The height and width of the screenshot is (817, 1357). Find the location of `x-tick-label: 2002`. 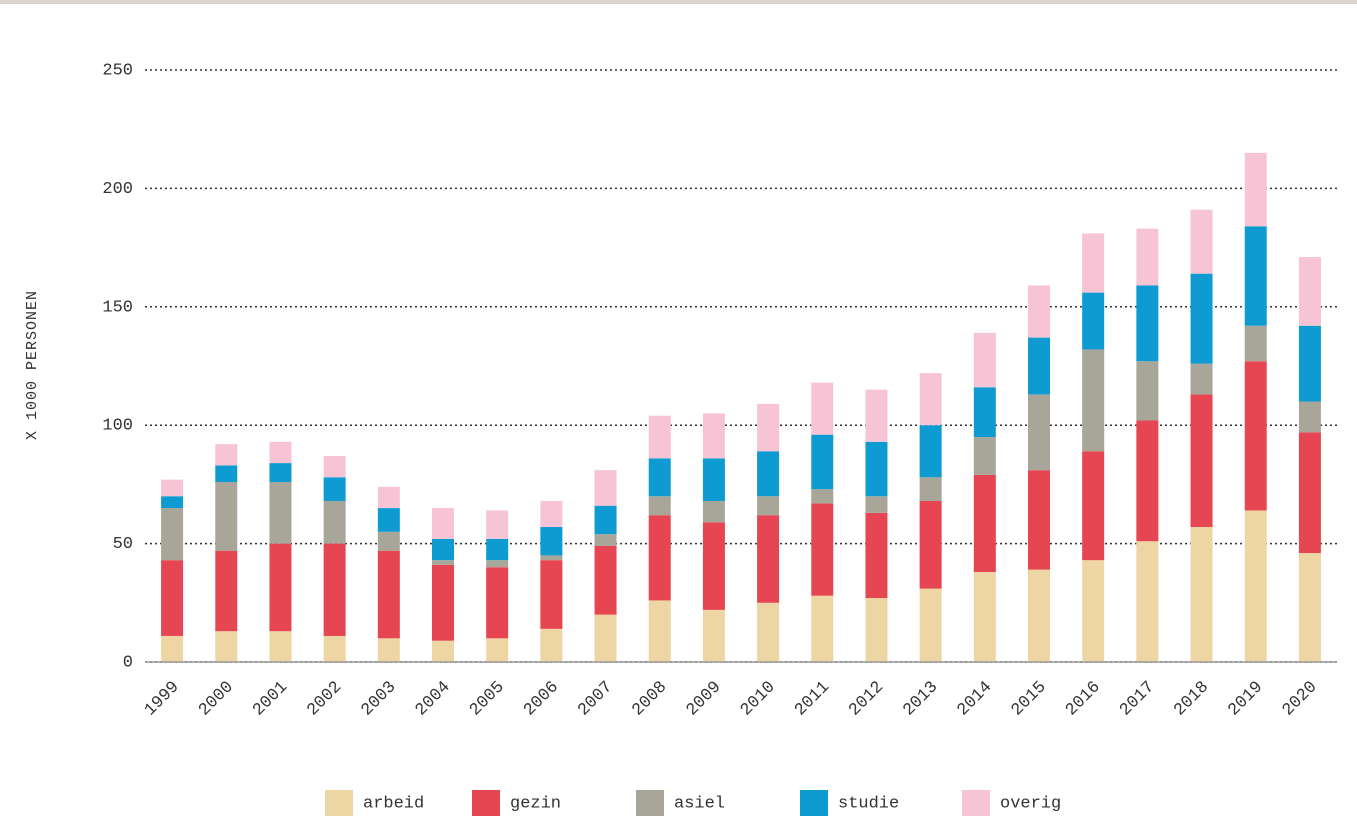

x-tick-label: 2002 is located at coordinates (325, 699).